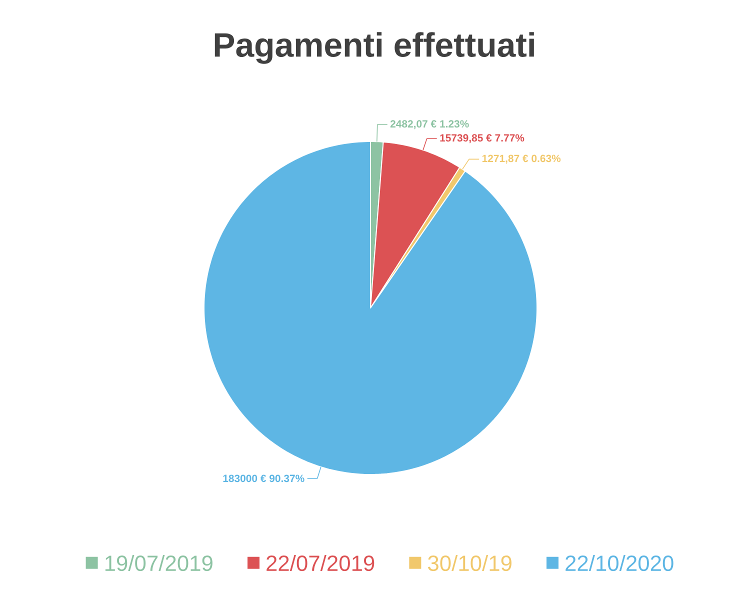 Image resolution: width=749 pixels, height=609 pixels. I want to click on legend-label: 19/07/2019, so click(158, 563).